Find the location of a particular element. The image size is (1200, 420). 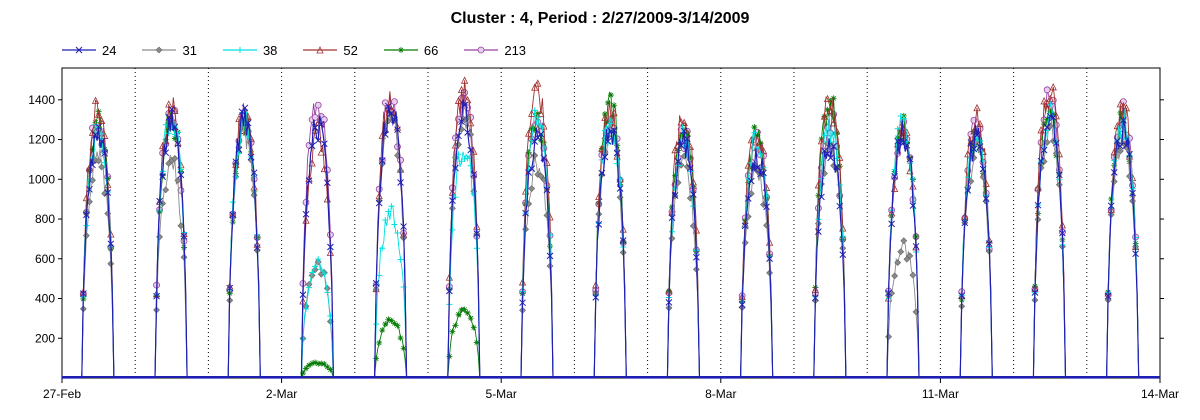

legend-item-24: 24 is located at coordinates (89, 50).